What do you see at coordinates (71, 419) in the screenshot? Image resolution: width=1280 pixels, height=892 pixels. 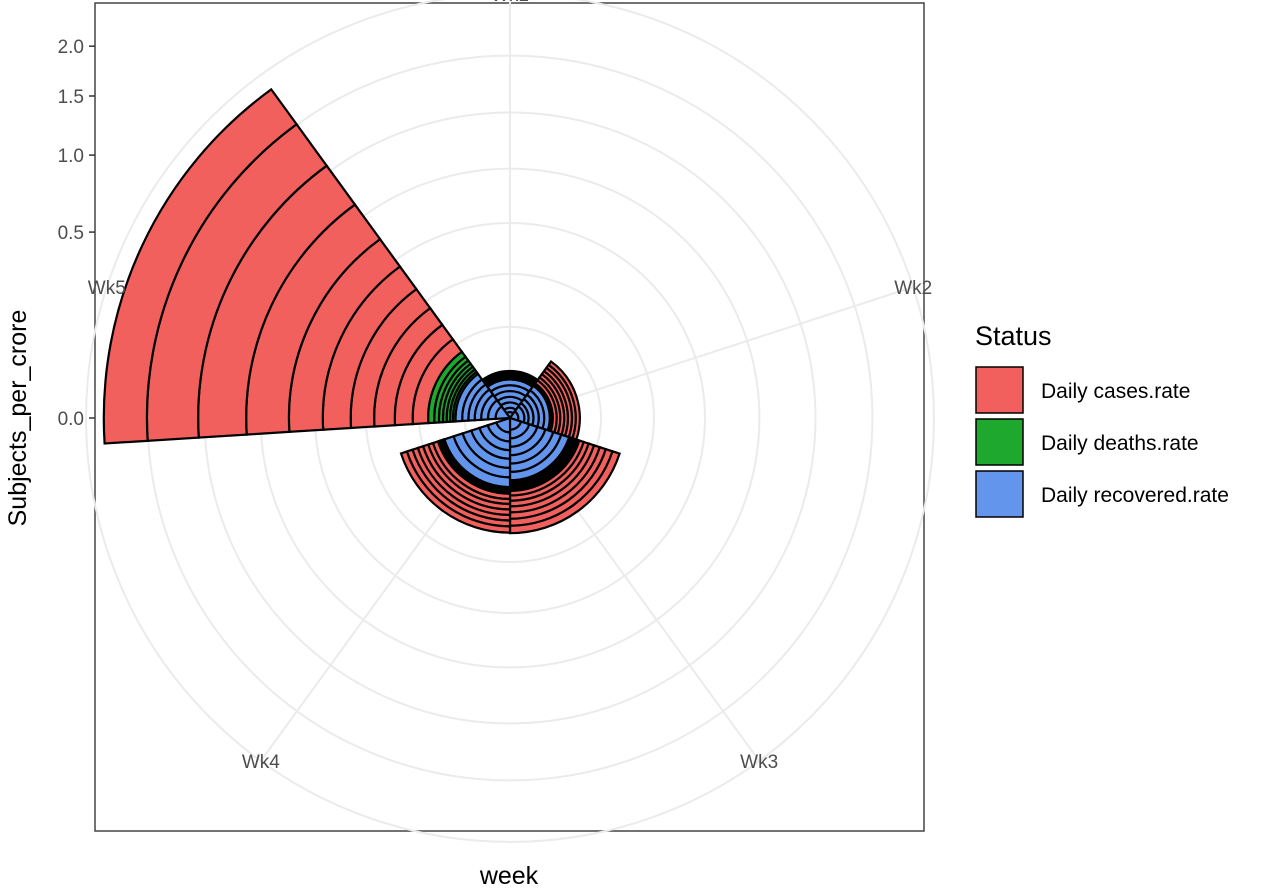 I see `y-tick-label-0: 0.0` at bounding box center [71, 419].